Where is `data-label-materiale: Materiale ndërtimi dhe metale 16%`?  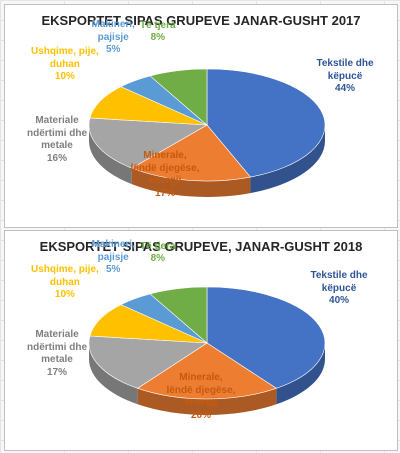 data-label-materiale: Materiale ndërtimi dhe metale 16% is located at coordinates (57, 140).